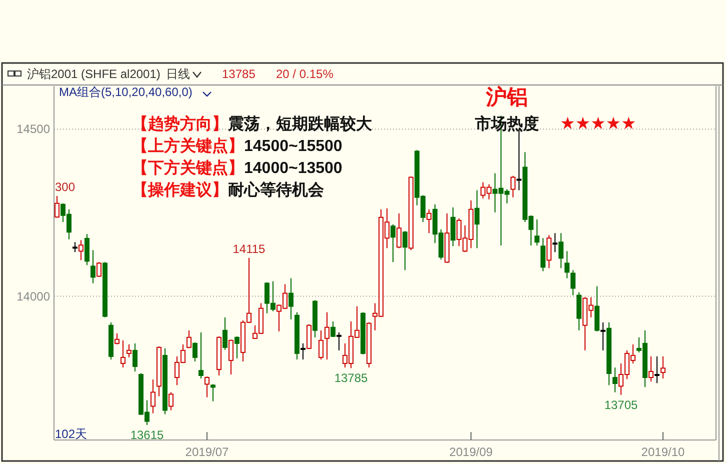  What do you see at coordinates (93, 74) in the screenshot?
I see `text: 沪铝2001 (SHFE al2001)` at bounding box center [93, 74].